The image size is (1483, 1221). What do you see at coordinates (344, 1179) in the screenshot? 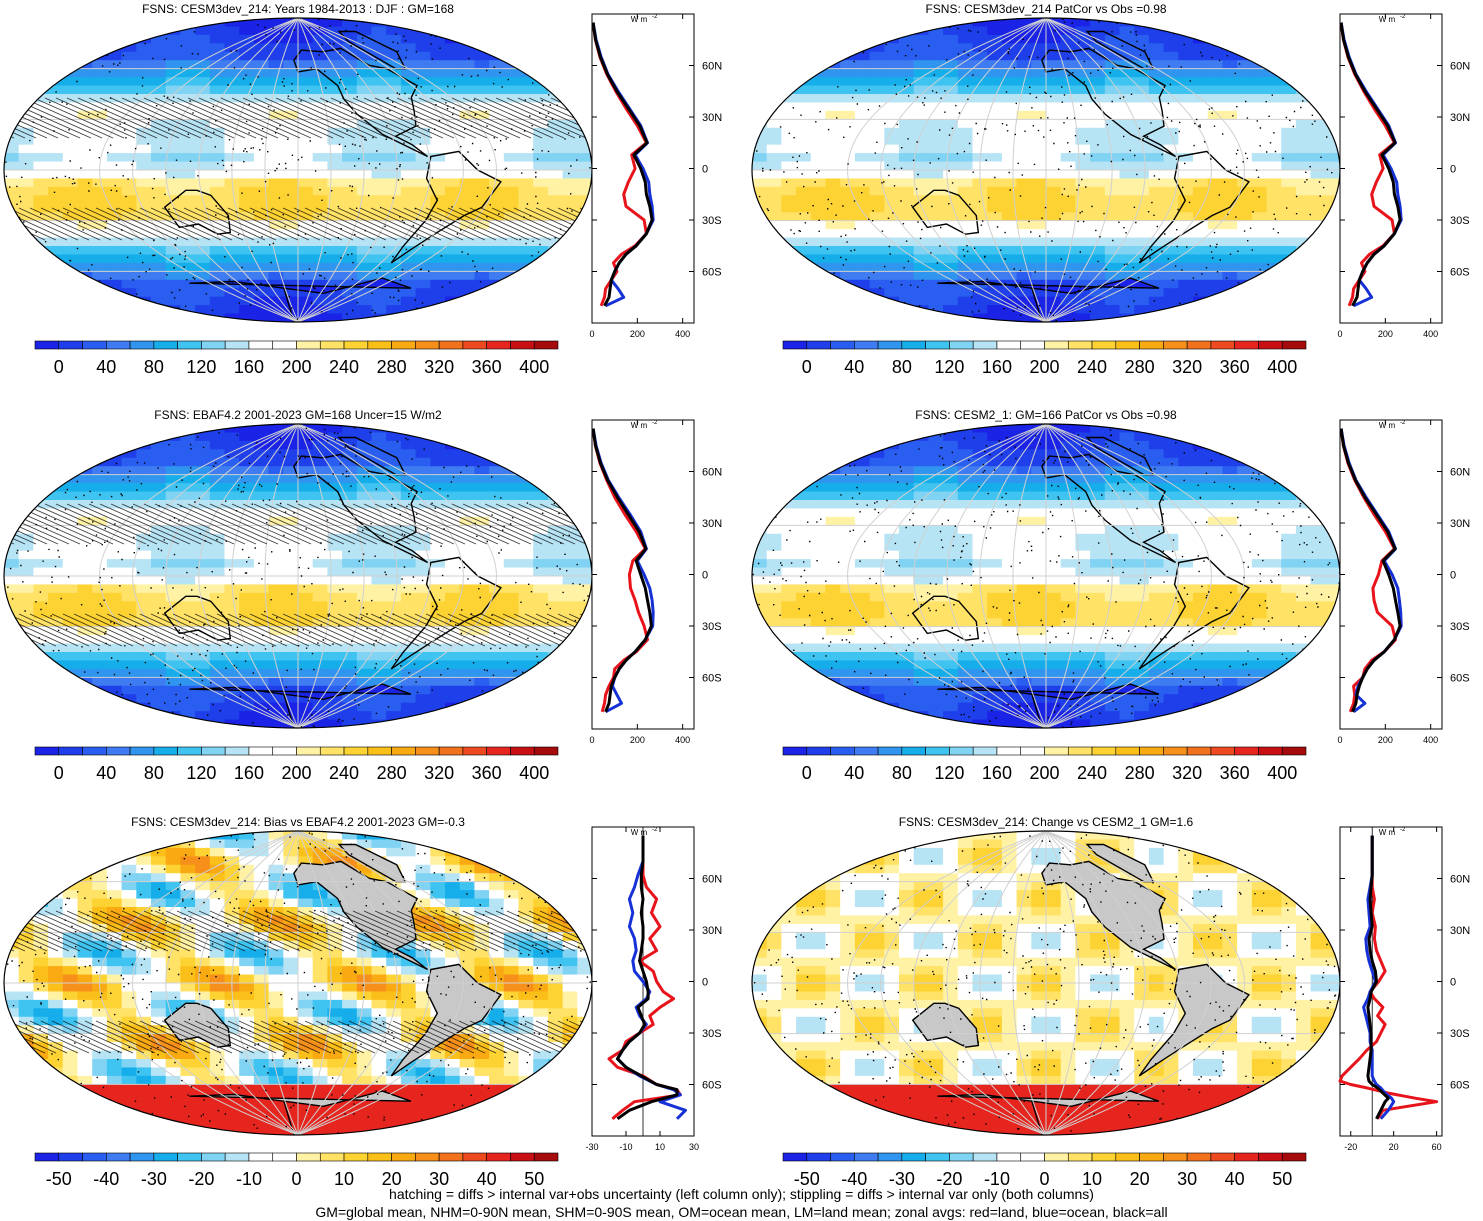
I see `colorbar-label: 10` at bounding box center [344, 1179].